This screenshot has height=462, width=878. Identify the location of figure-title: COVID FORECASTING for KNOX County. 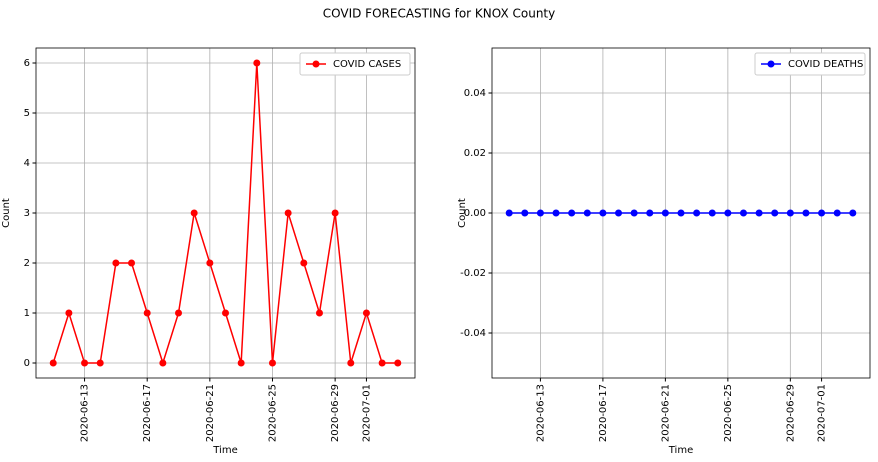
(439, 14).